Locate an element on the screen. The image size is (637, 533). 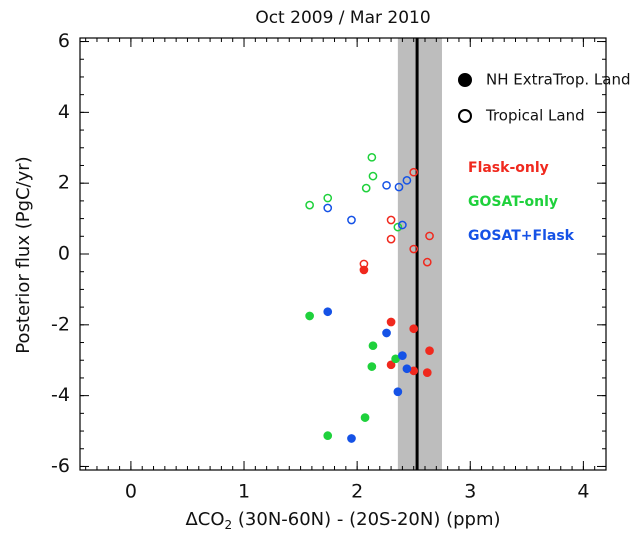
legend-label: Flask-only is located at coordinates (508, 168).